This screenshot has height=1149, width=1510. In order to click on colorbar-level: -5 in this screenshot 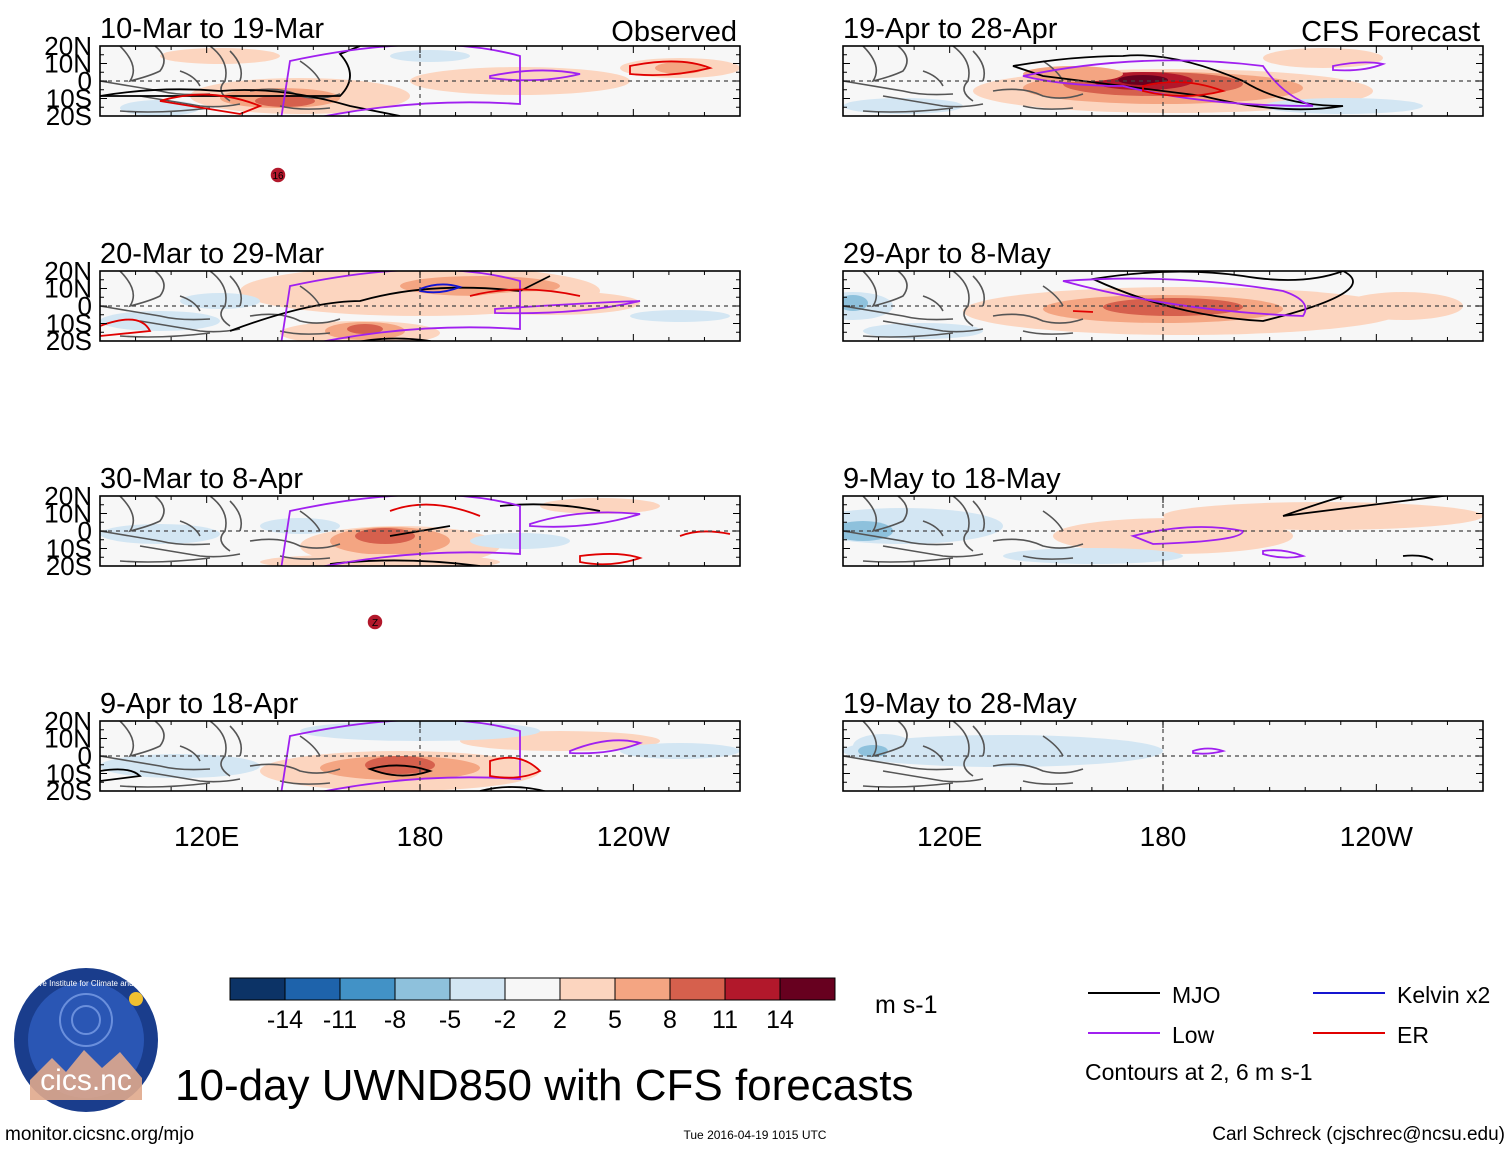, I will do `click(450, 1020)`.